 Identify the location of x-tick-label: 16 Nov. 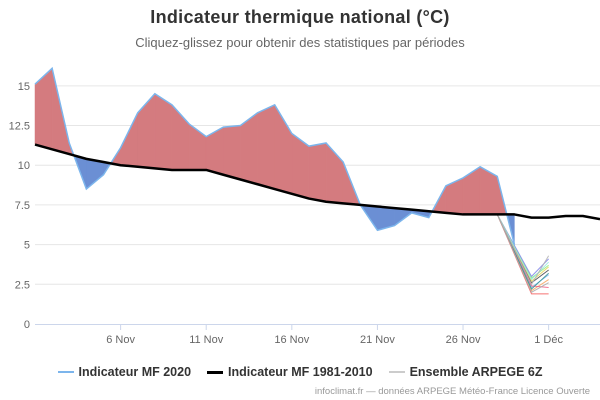
(291, 340).